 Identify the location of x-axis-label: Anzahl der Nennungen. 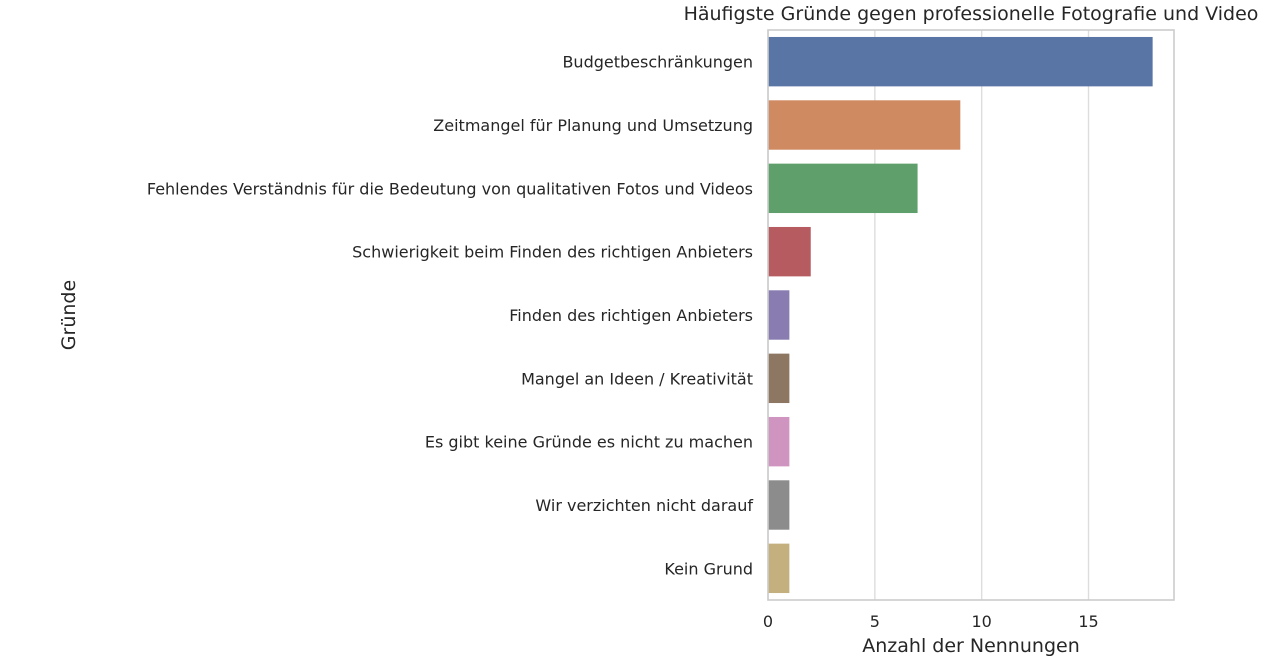
(970, 646).